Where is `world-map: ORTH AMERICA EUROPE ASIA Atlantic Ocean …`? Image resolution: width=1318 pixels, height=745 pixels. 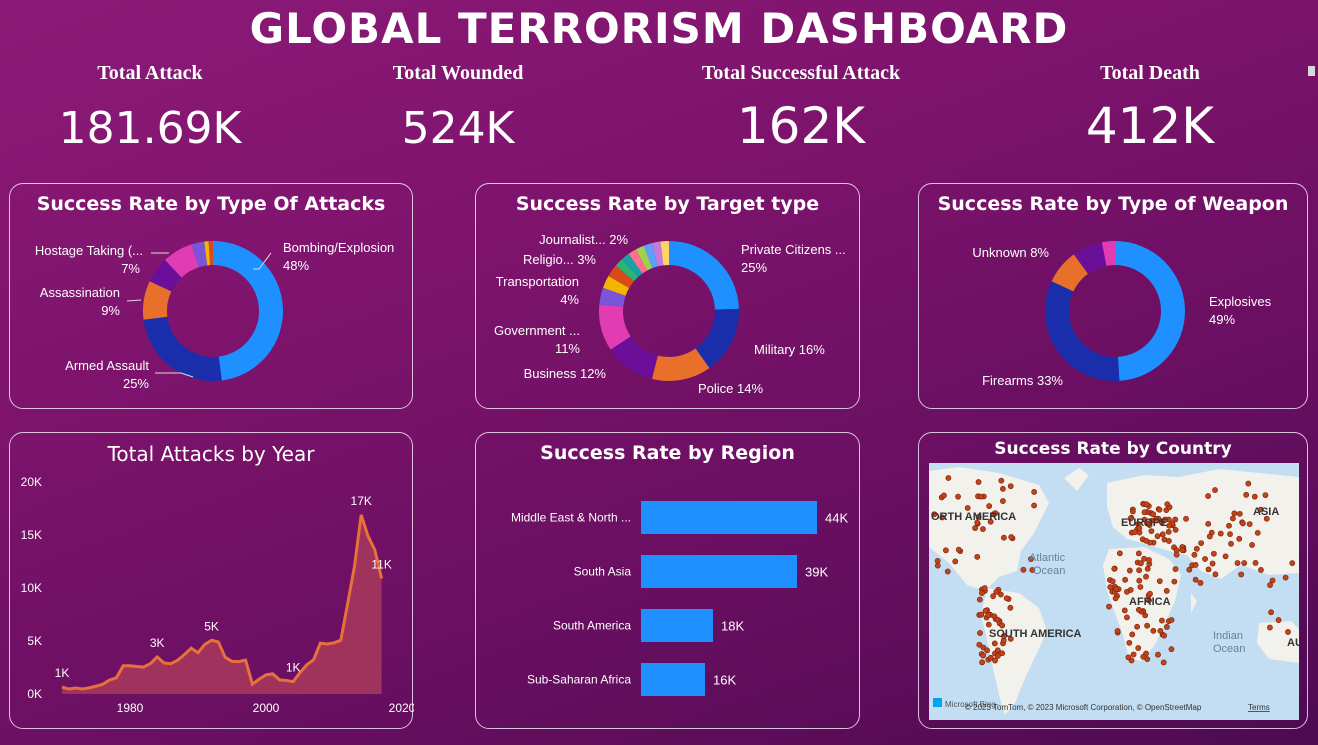 world-map: ORTH AMERICA EUROPE ASIA Atlantic Ocean … is located at coordinates (1114, 591).